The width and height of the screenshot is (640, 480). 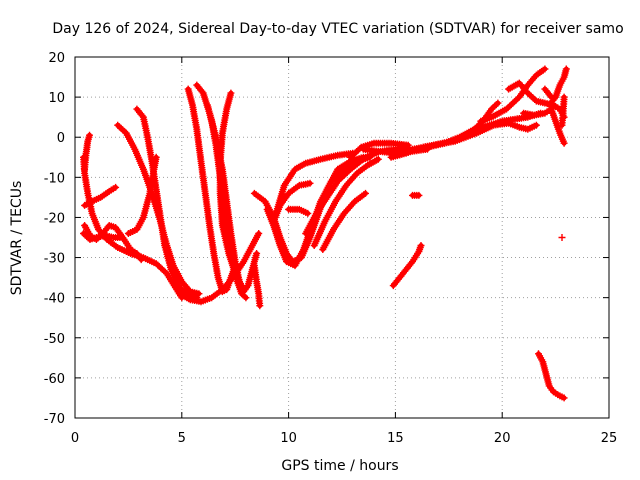 I want to click on y-tick-label: -70, so click(x=54, y=419).